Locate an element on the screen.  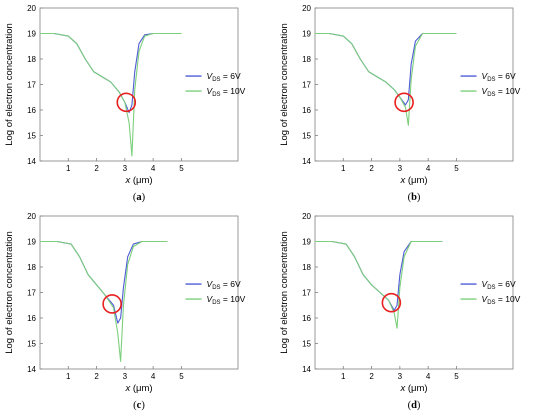
panel-caption: (b) is located at coordinates (414, 197).